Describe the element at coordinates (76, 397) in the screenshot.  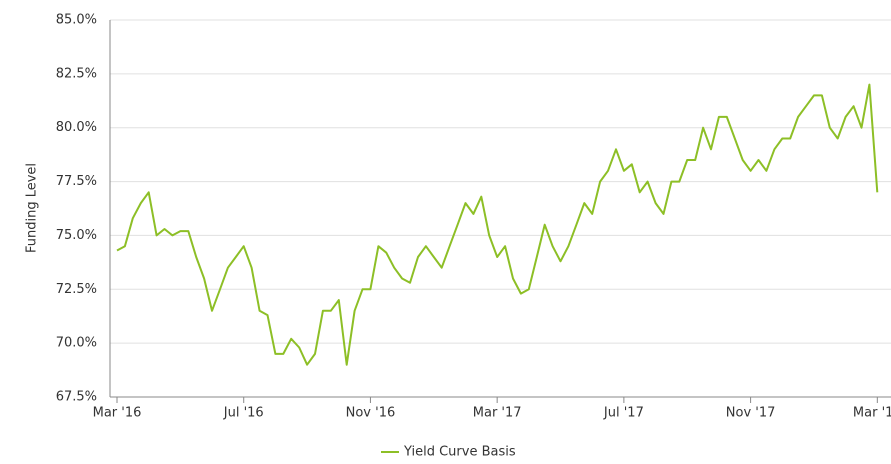
I see `y-tick-label: 67.5%` at that location.